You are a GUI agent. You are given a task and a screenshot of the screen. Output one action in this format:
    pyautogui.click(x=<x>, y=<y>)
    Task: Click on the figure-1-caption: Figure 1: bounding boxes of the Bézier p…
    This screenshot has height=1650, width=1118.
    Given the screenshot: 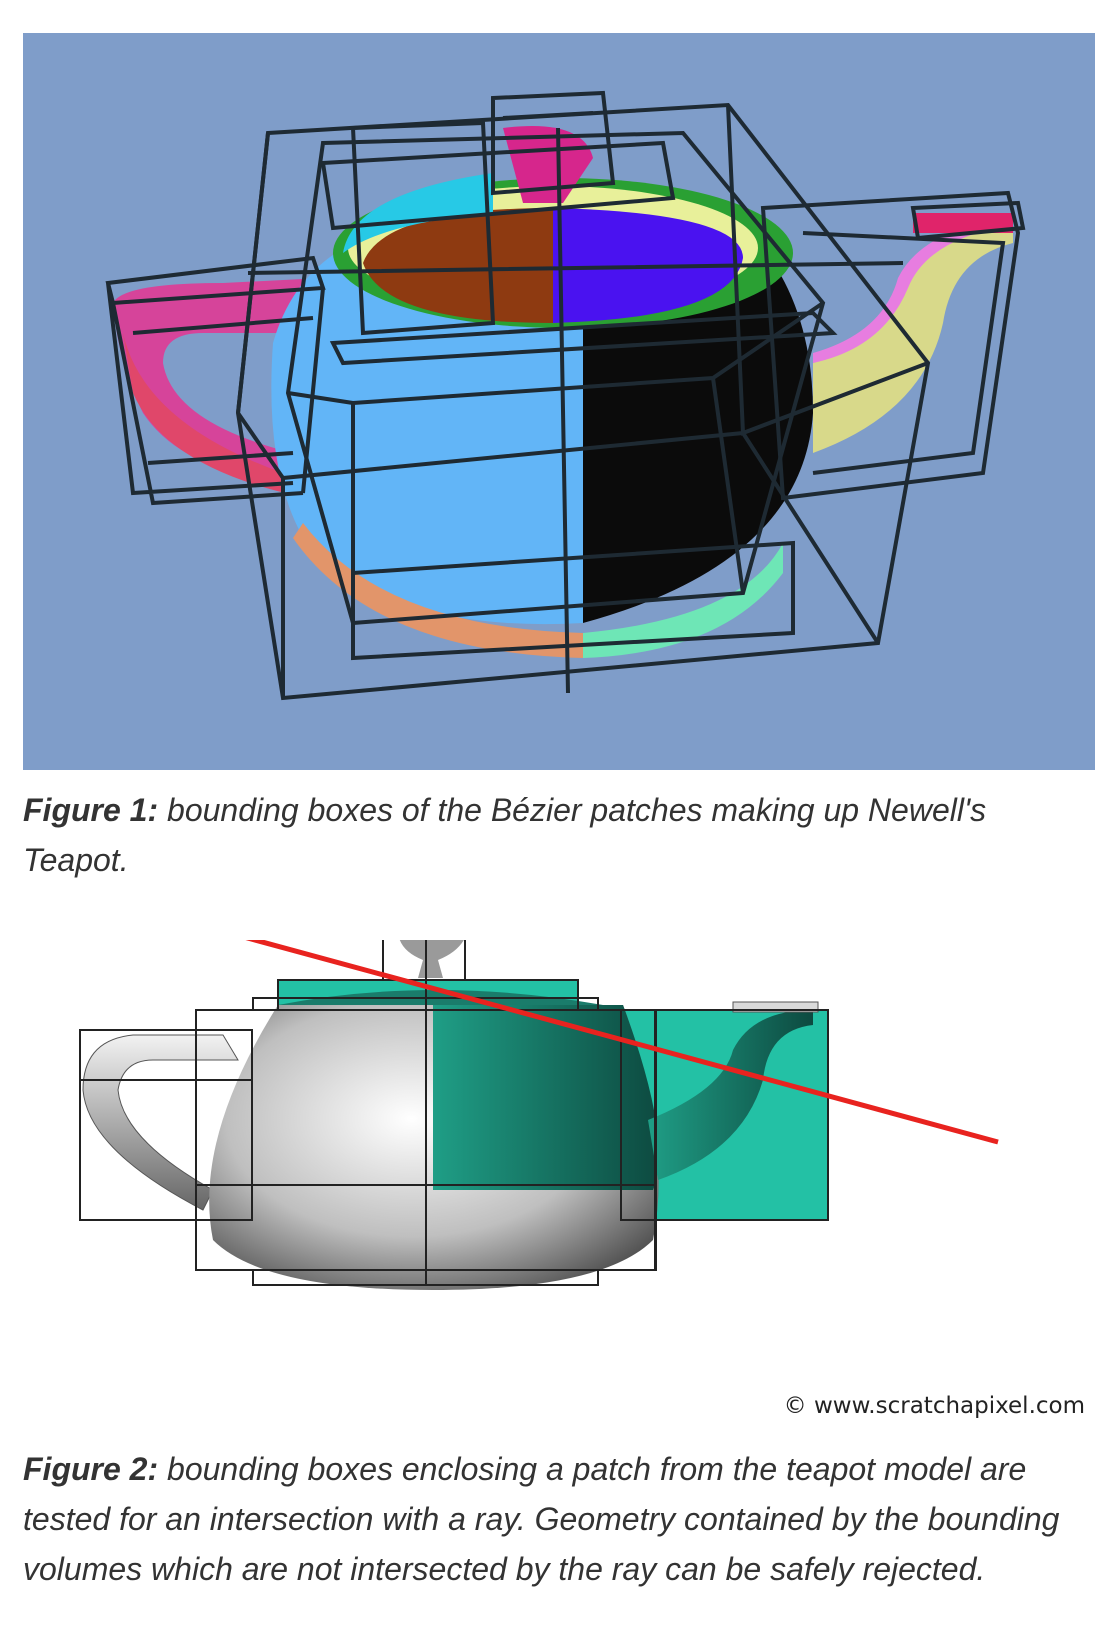 What is the action you would take?
    pyautogui.click(x=558, y=835)
    